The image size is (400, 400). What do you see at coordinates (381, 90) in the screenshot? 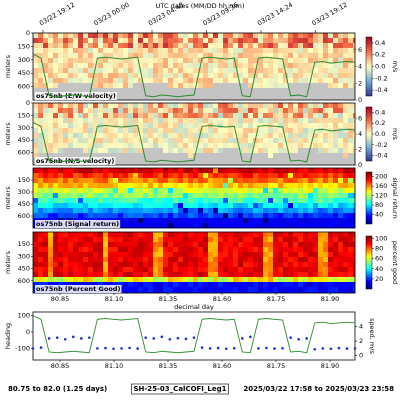
I see `colorbar-tick-label: -0.4` at bounding box center [381, 90].